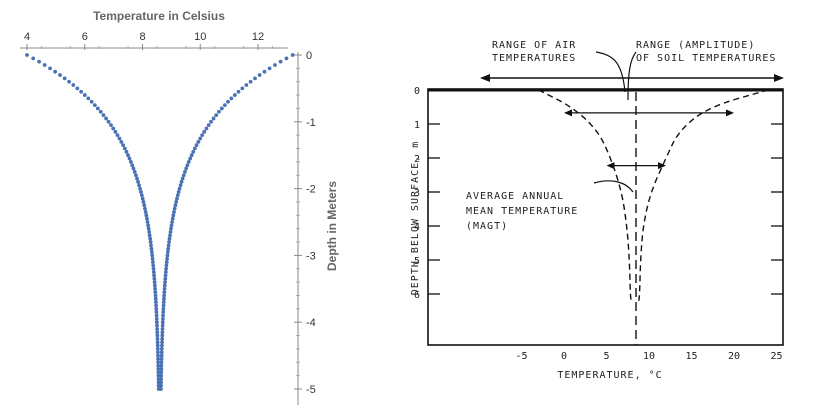  What do you see at coordinates (311, 323) in the screenshot?
I see `y-tick-label: -4` at bounding box center [311, 323].